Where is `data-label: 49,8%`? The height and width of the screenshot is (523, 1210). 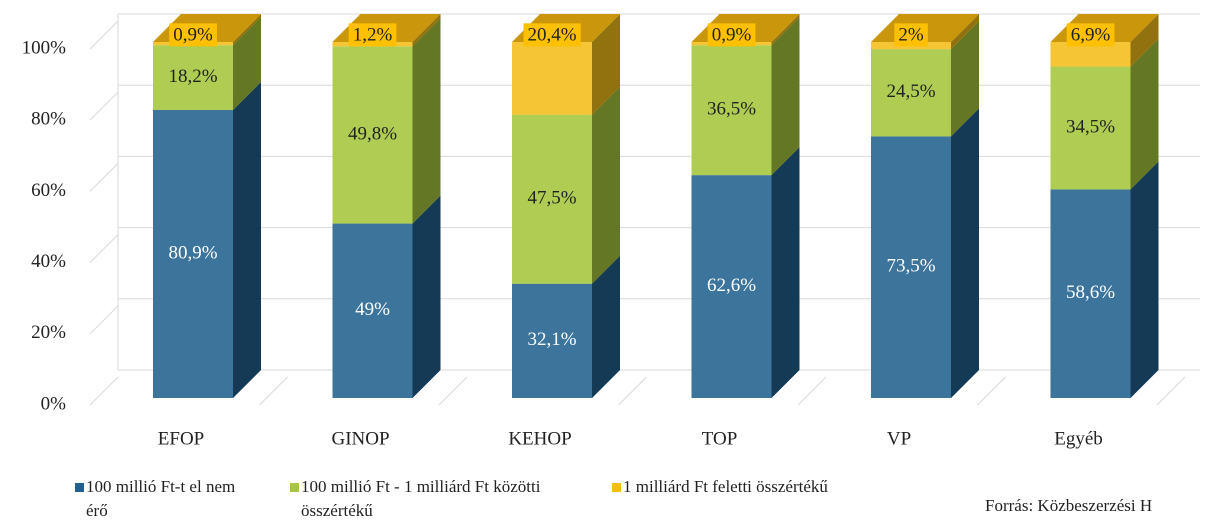 data-label: 49,8% is located at coordinates (372, 133).